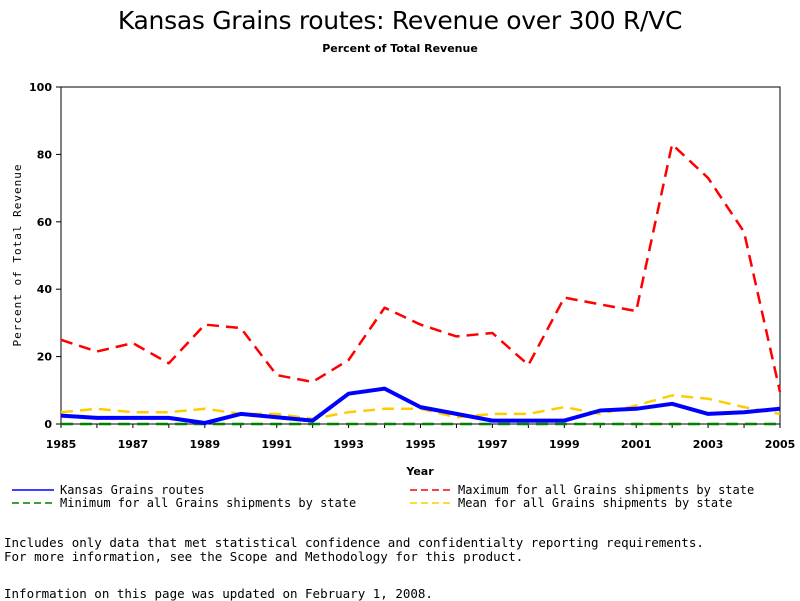 The height and width of the screenshot is (601, 800). Describe the element at coordinates (708, 444) in the screenshot. I see `x-tick-label: 2003` at that location.